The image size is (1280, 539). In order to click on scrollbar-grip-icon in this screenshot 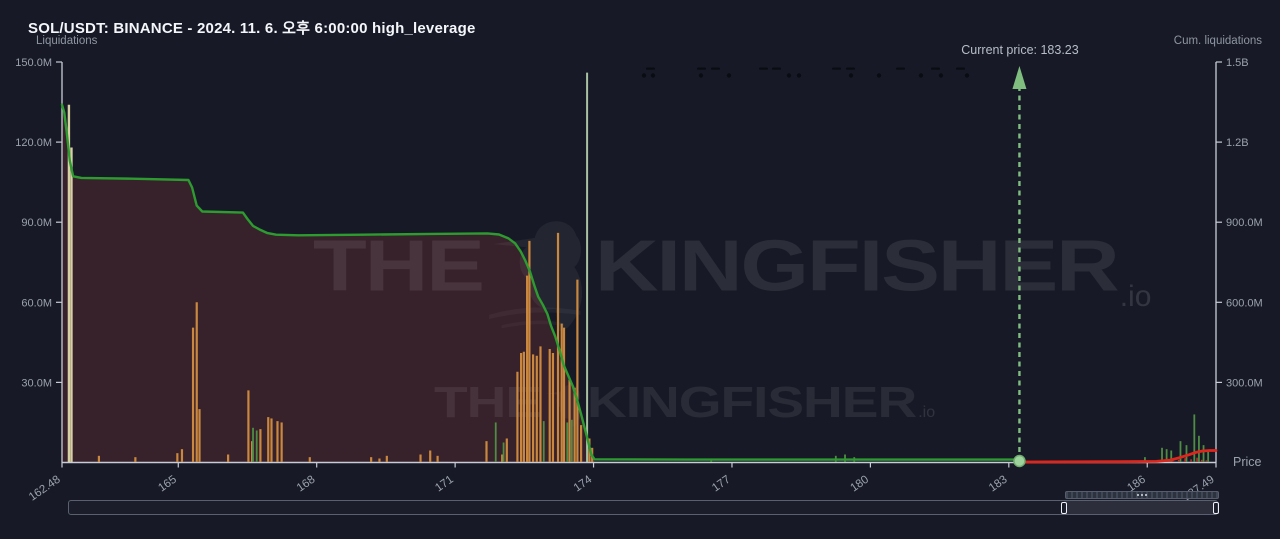, I will do `click(1142, 495)`.